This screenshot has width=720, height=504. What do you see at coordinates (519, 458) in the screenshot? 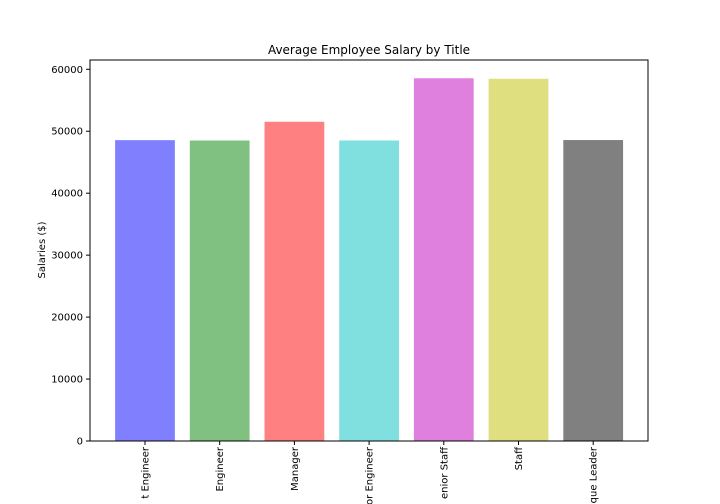
I see `x-tick-label: Staff` at bounding box center [519, 458].